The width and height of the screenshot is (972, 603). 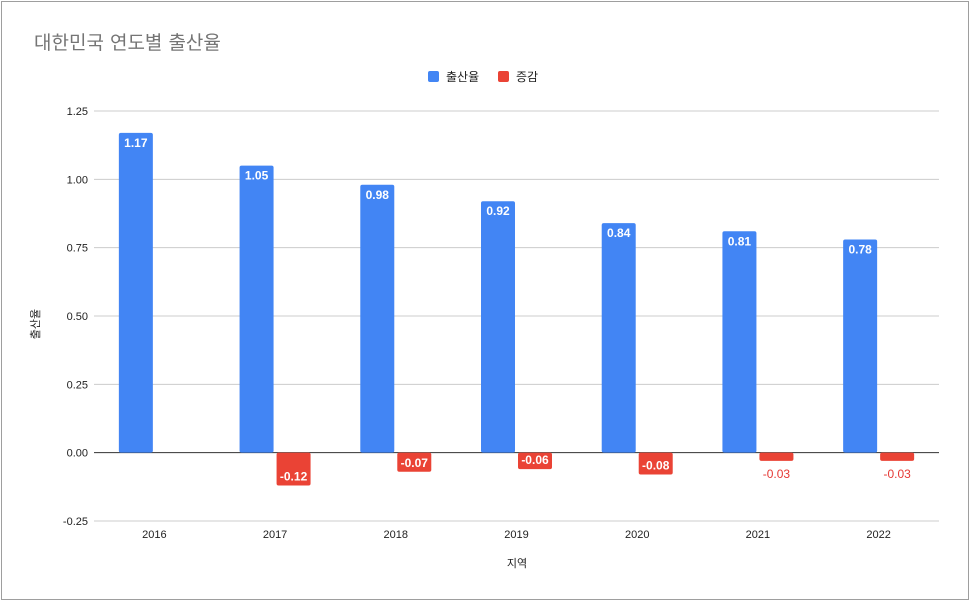 What do you see at coordinates (503, 76) in the screenshot?
I see `legend-swatch-change` at bounding box center [503, 76].